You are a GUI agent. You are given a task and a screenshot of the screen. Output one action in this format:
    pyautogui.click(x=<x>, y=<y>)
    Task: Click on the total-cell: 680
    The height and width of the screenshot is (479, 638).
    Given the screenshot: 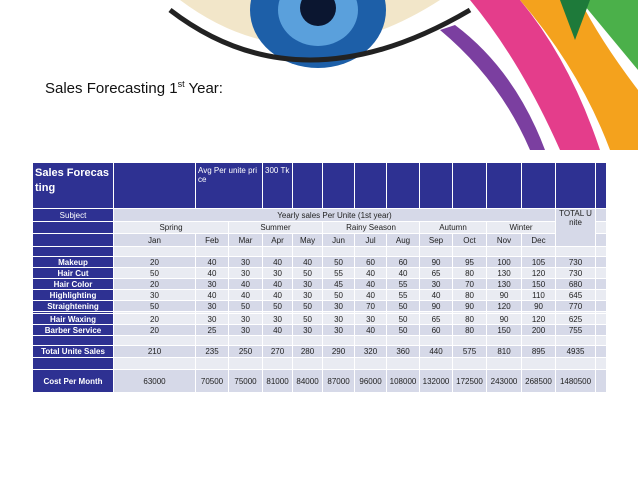 What is the action you would take?
    pyautogui.click(x=576, y=284)
    